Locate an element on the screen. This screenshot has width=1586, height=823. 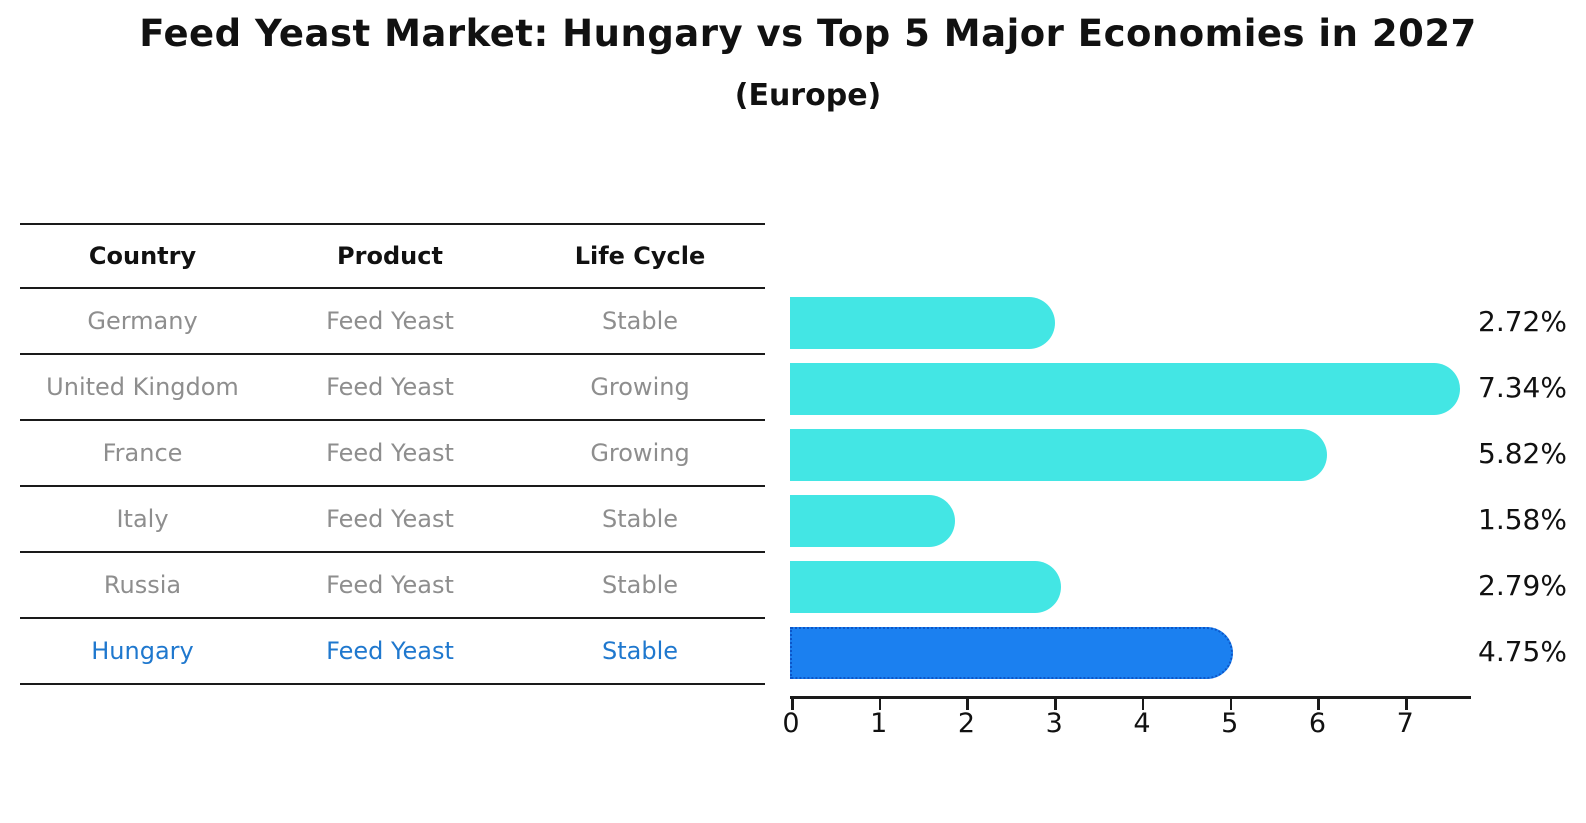
cell-country: Italy is located at coordinates (142, 519).